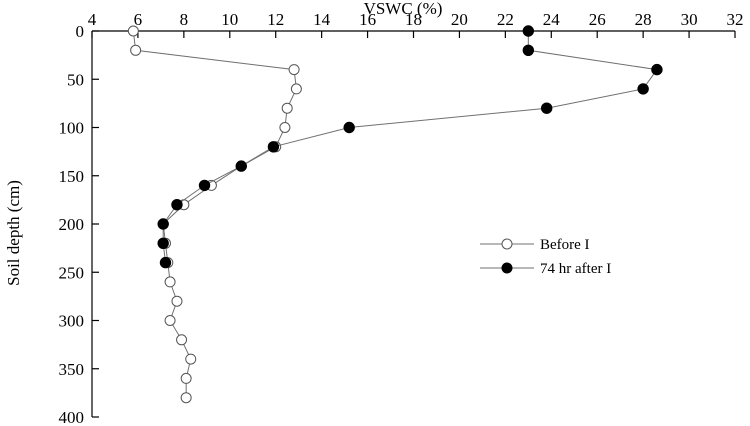 This screenshot has width=750, height=426. What do you see at coordinates (505, 19) in the screenshot?
I see `x-tick-label: 22` at bounding box center [505, 19].